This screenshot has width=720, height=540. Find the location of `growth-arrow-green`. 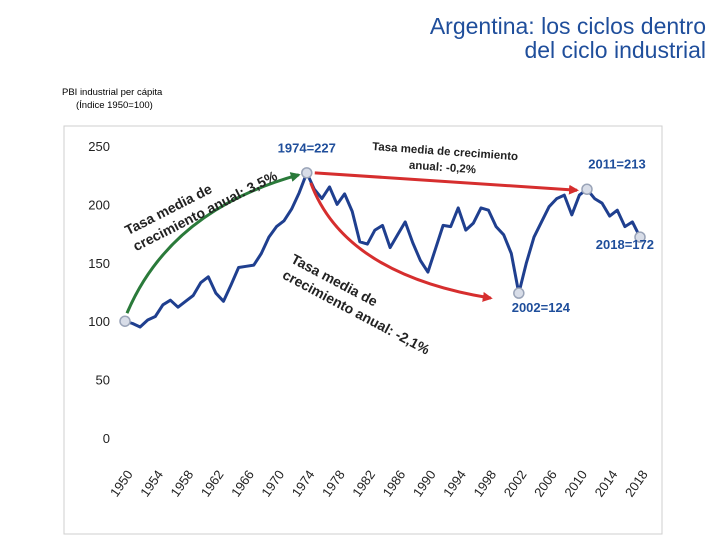

growth-arrow-green is located at coordinates (213, 243).